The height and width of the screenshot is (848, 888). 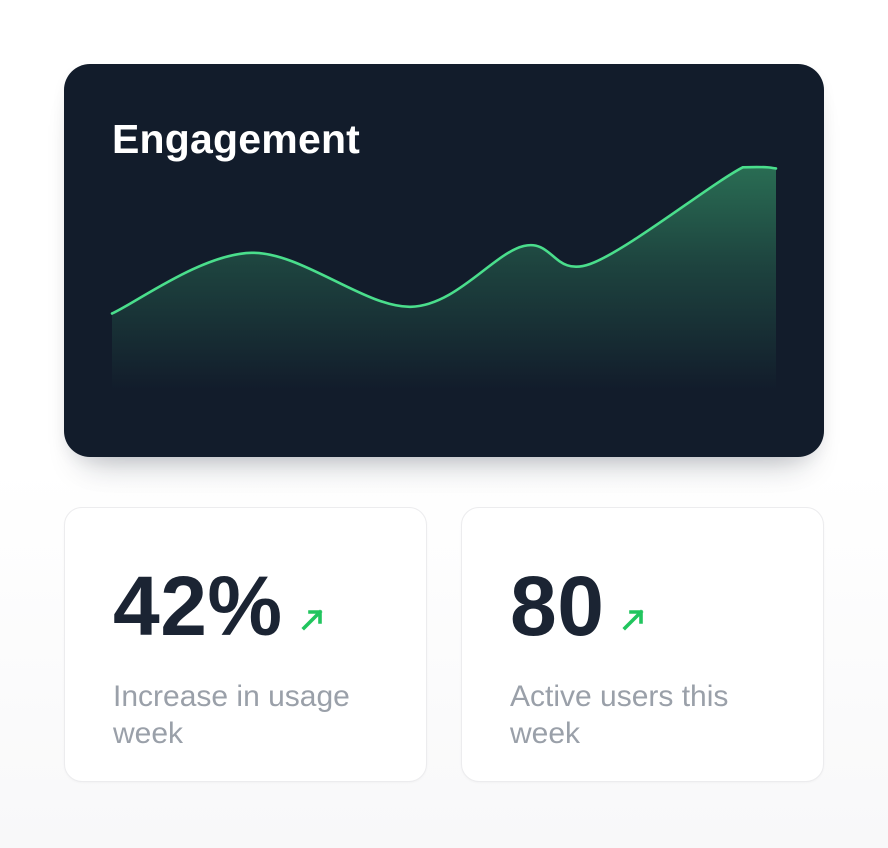 I want to click on active-users-value: 80, so click(x=557, y=606).